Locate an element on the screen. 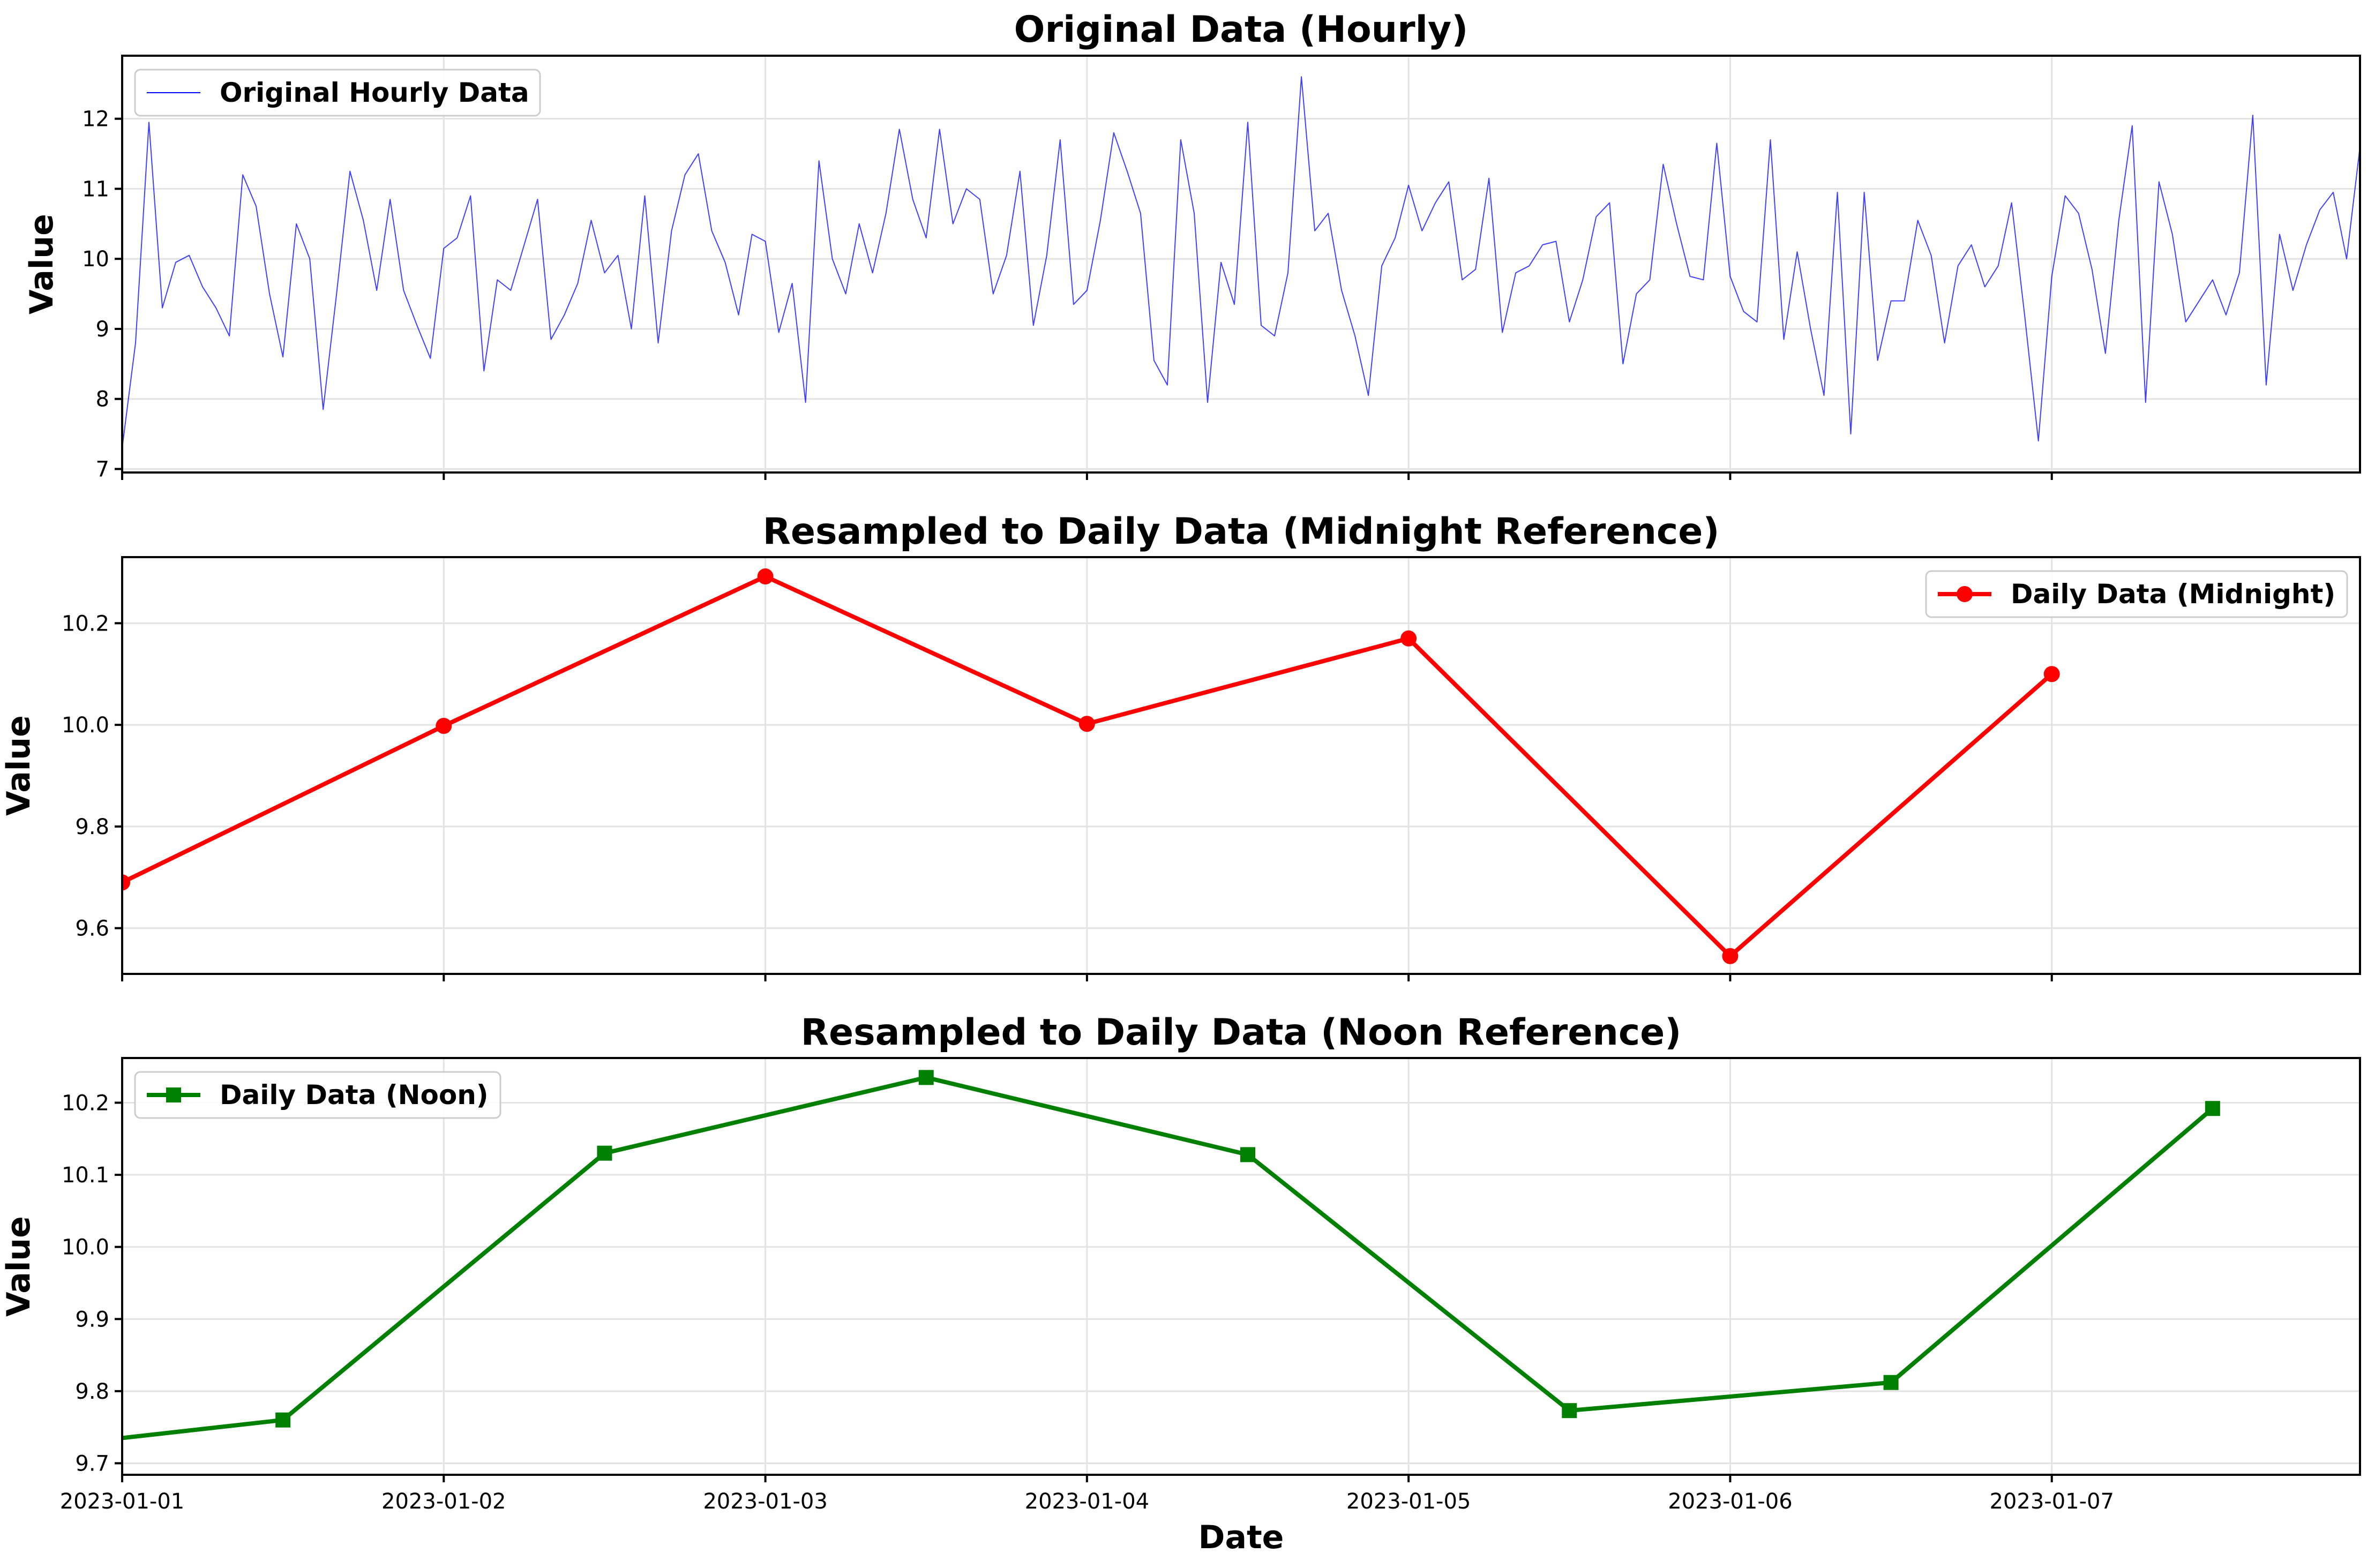 The height and width of the screenshot is (1568, 2375). y-tick-label: 9.9 is located at coordinates (92, 1319).